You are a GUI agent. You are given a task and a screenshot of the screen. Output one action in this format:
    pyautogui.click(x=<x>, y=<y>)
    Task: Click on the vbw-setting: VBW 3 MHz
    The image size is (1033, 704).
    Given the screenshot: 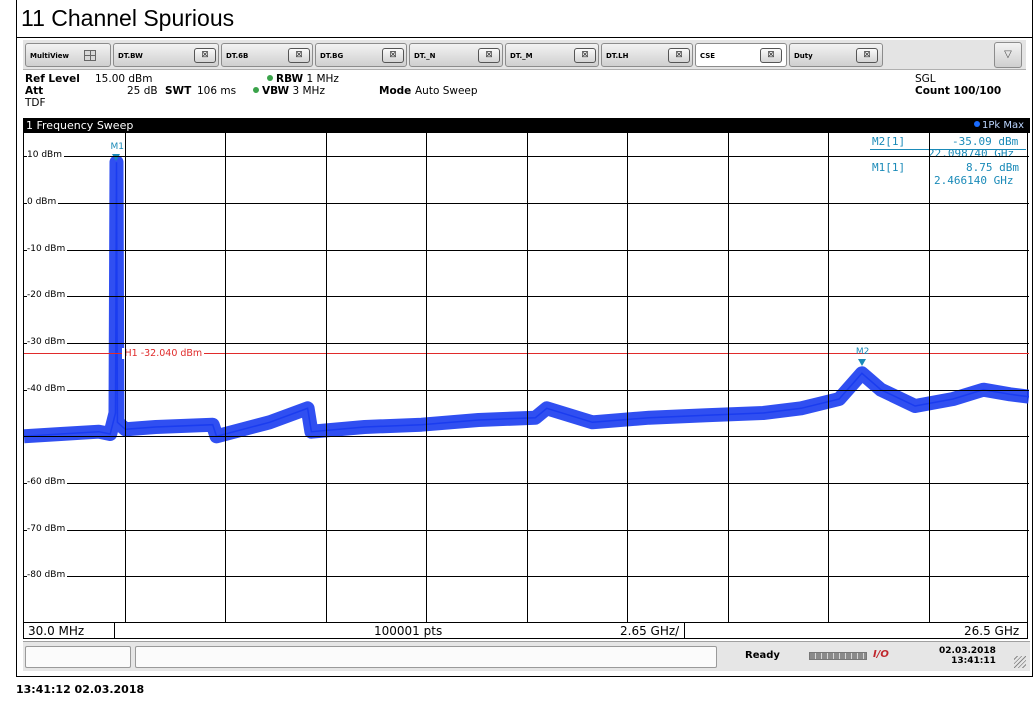 What is the action you would take?
    pyautogui.click(x=289, y=91)
    